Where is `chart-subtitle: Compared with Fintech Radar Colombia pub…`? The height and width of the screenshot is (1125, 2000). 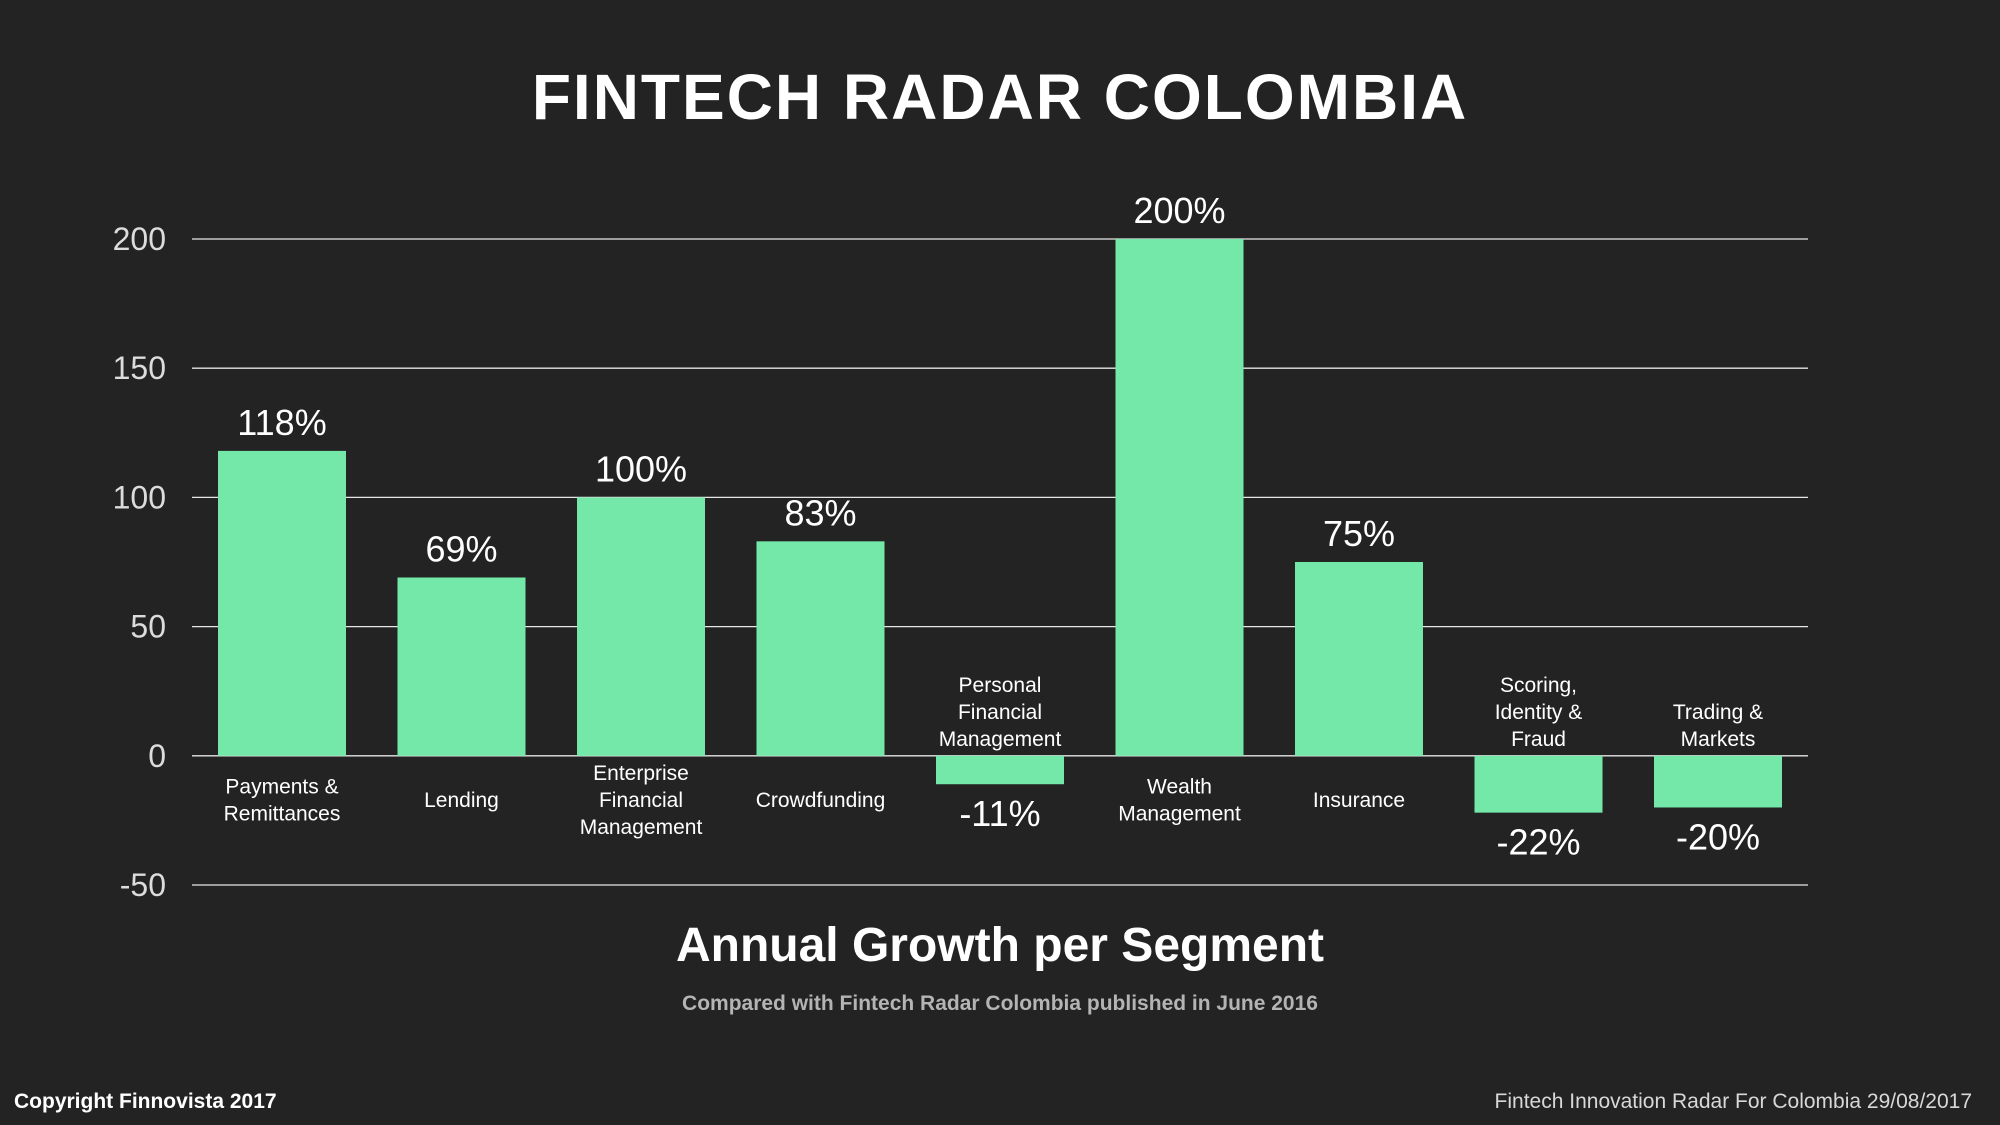
chart-subtitle: Compared with Fintech Radar Colombia pub… is located at coordinates (1000, 1003).